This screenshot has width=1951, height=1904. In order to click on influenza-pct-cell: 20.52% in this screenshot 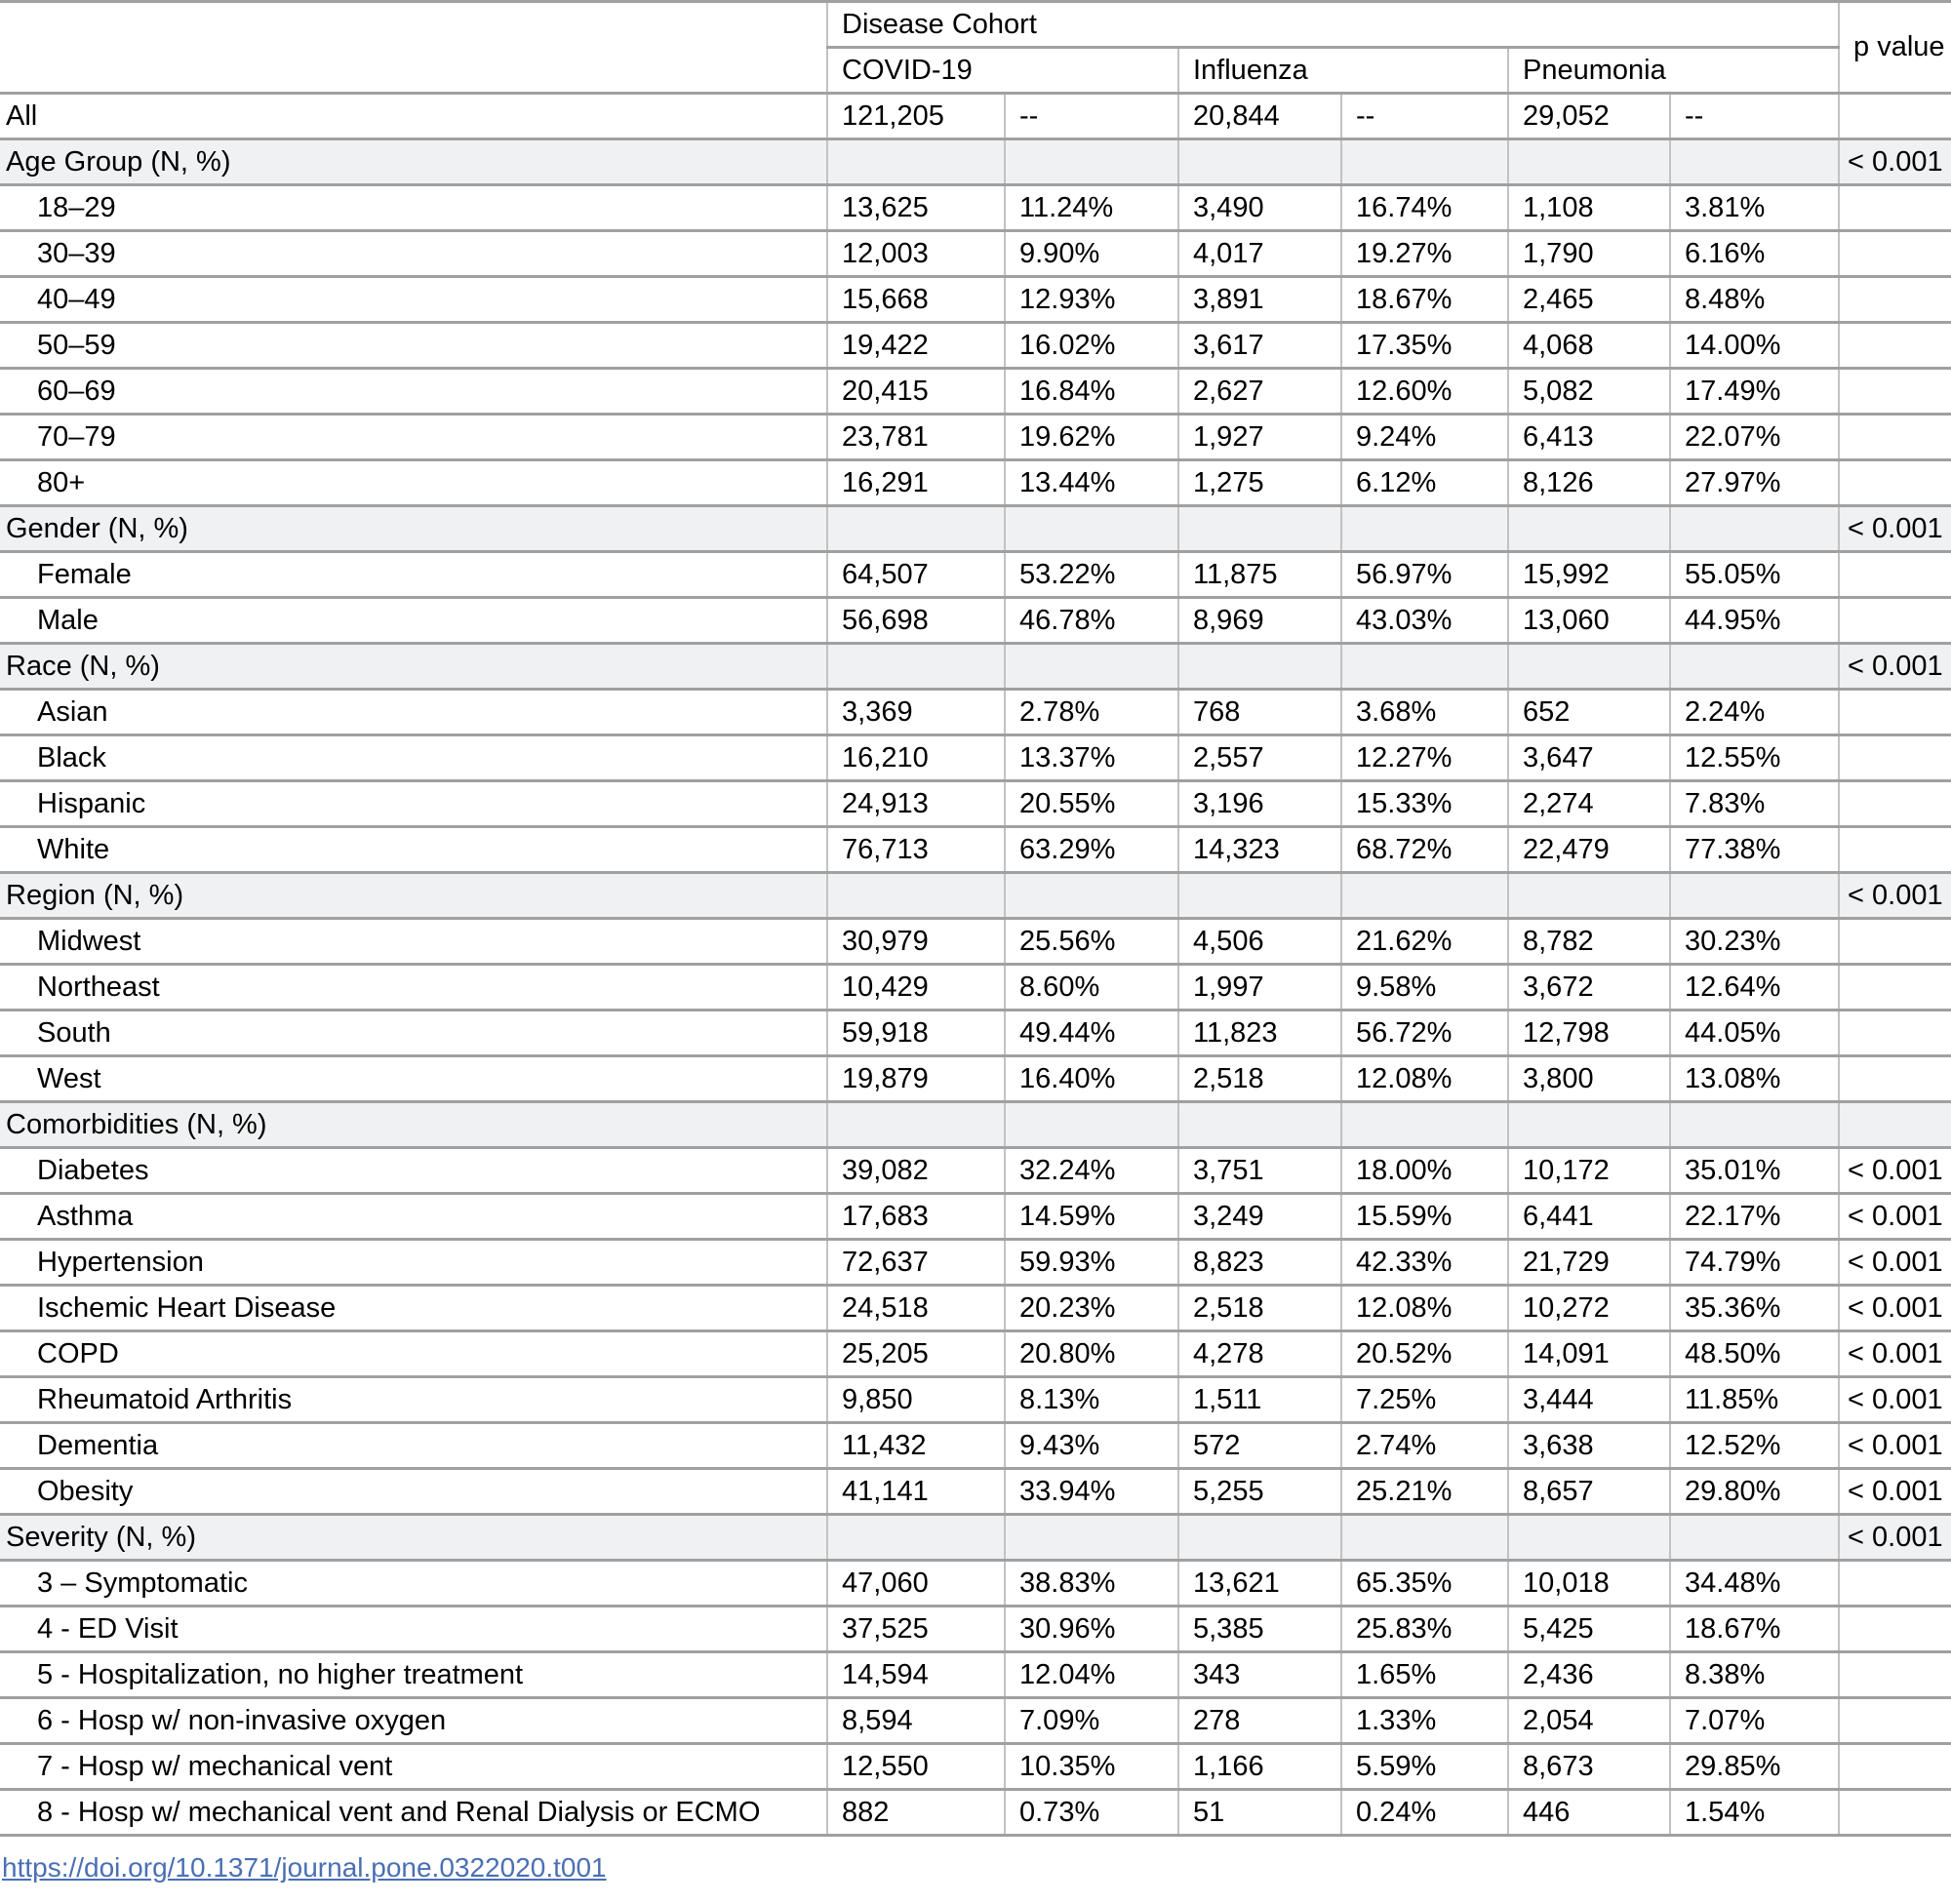, I will do `click(1424, 1353)`.